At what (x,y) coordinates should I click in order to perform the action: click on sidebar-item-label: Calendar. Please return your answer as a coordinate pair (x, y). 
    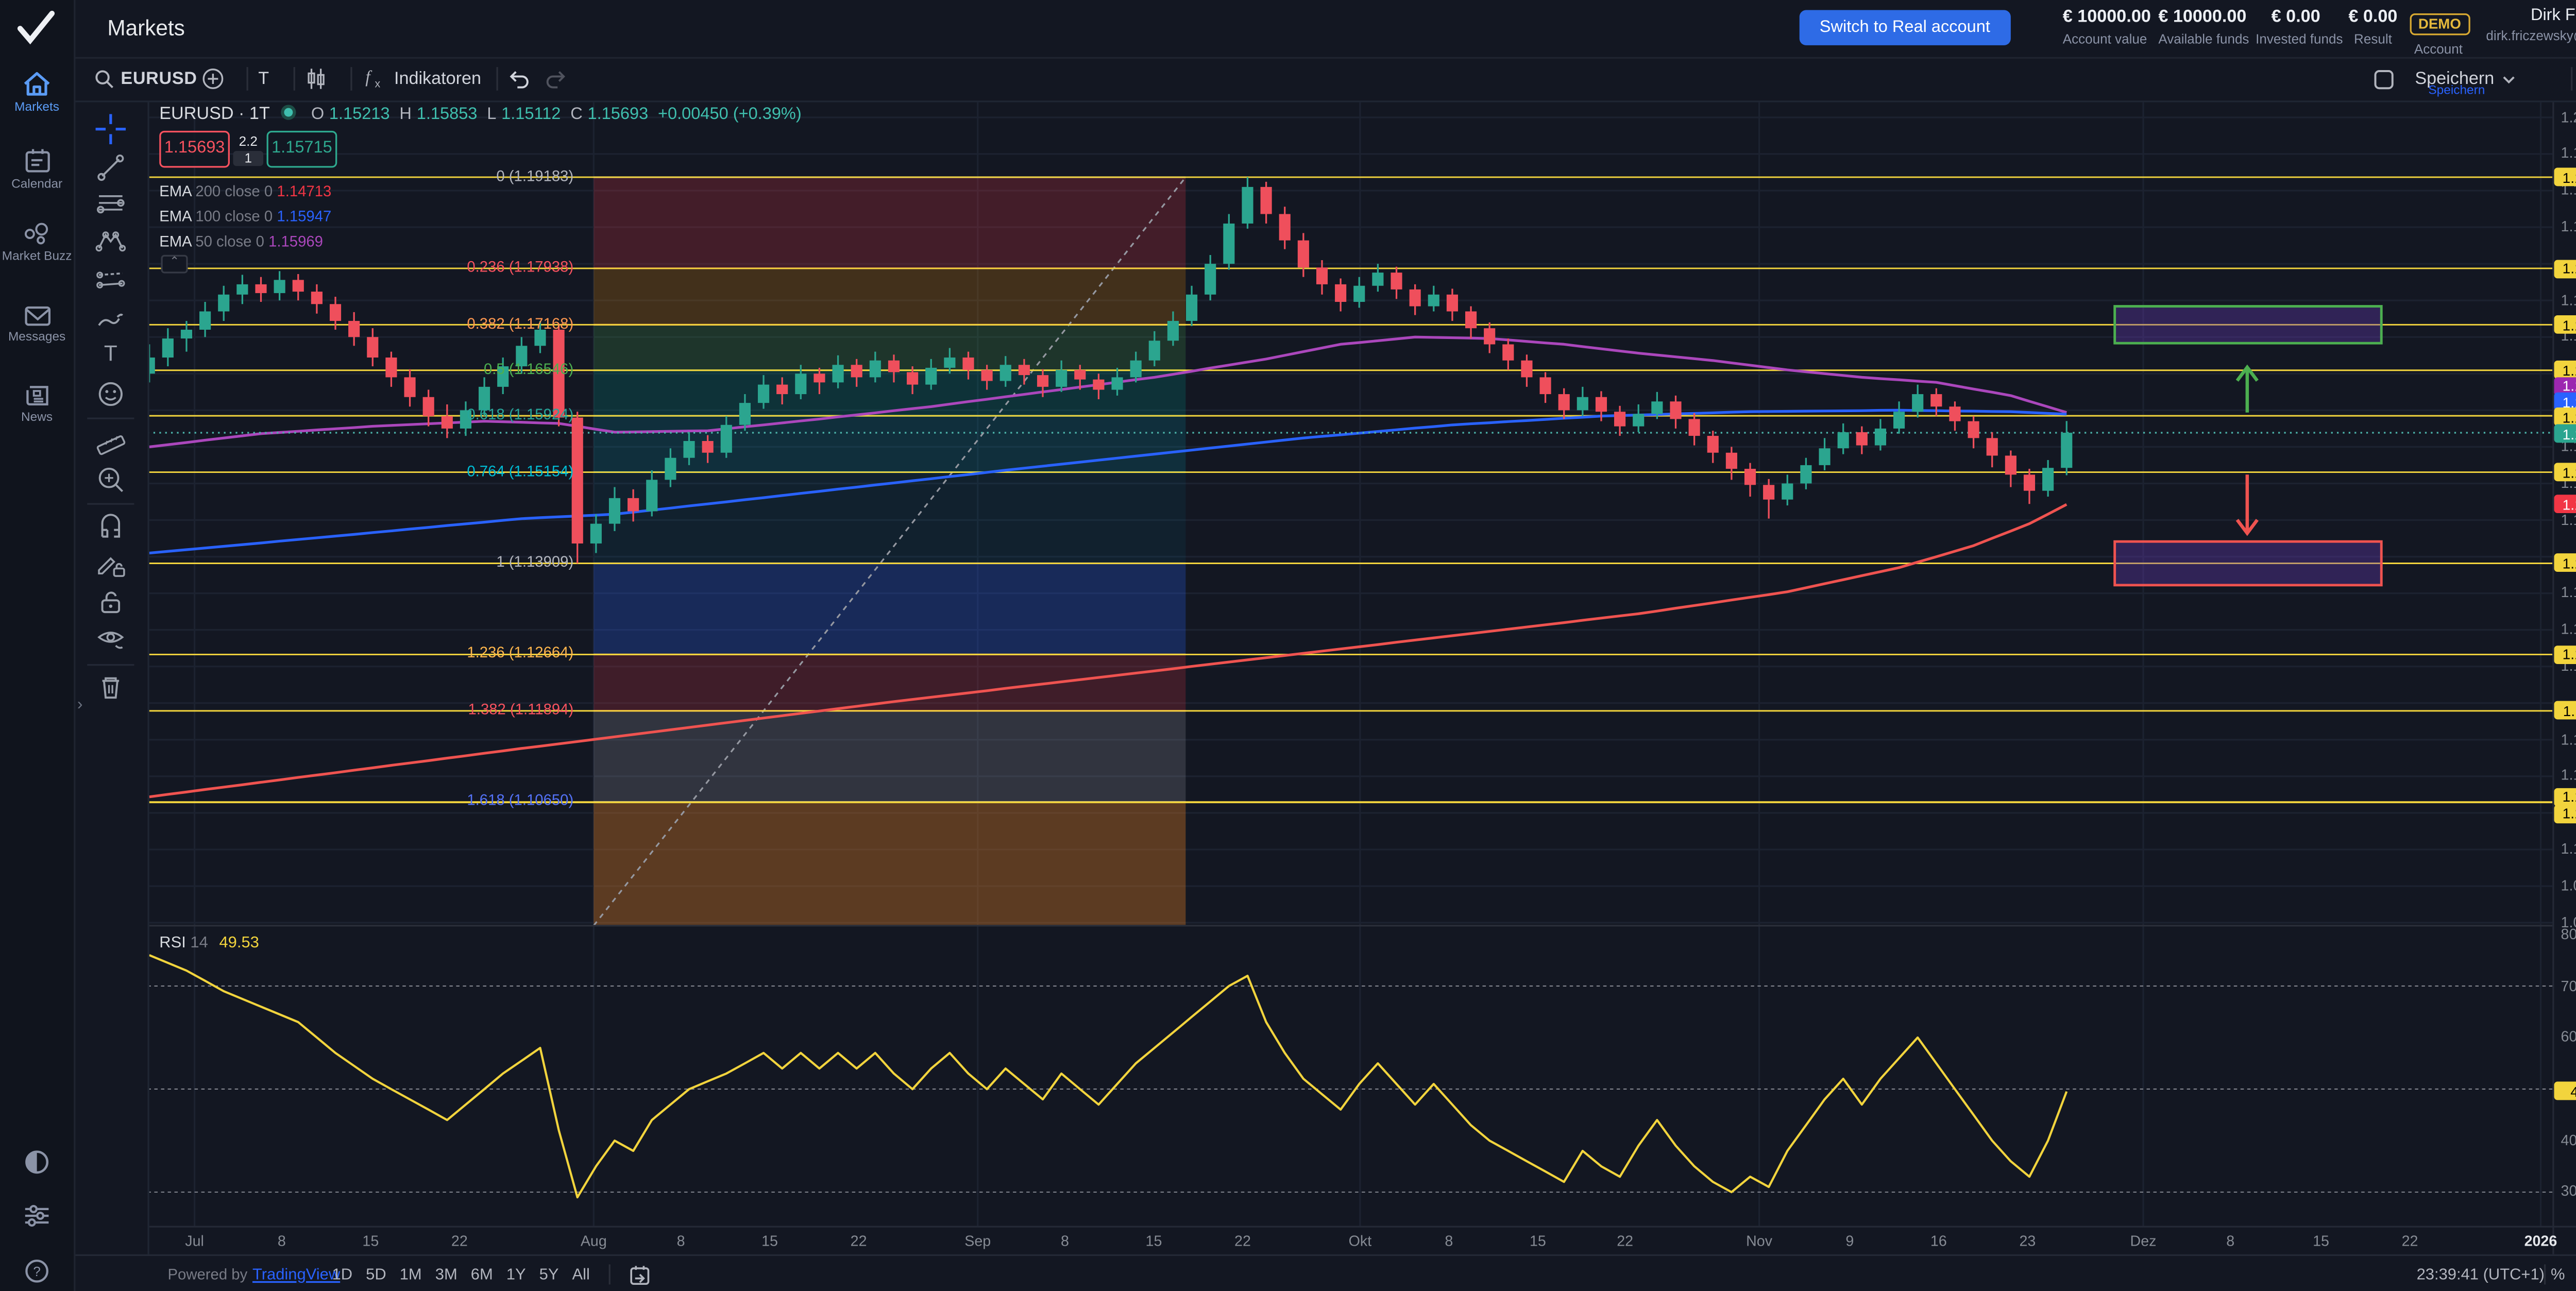
    Looking at the image, I should click on (37, 184).